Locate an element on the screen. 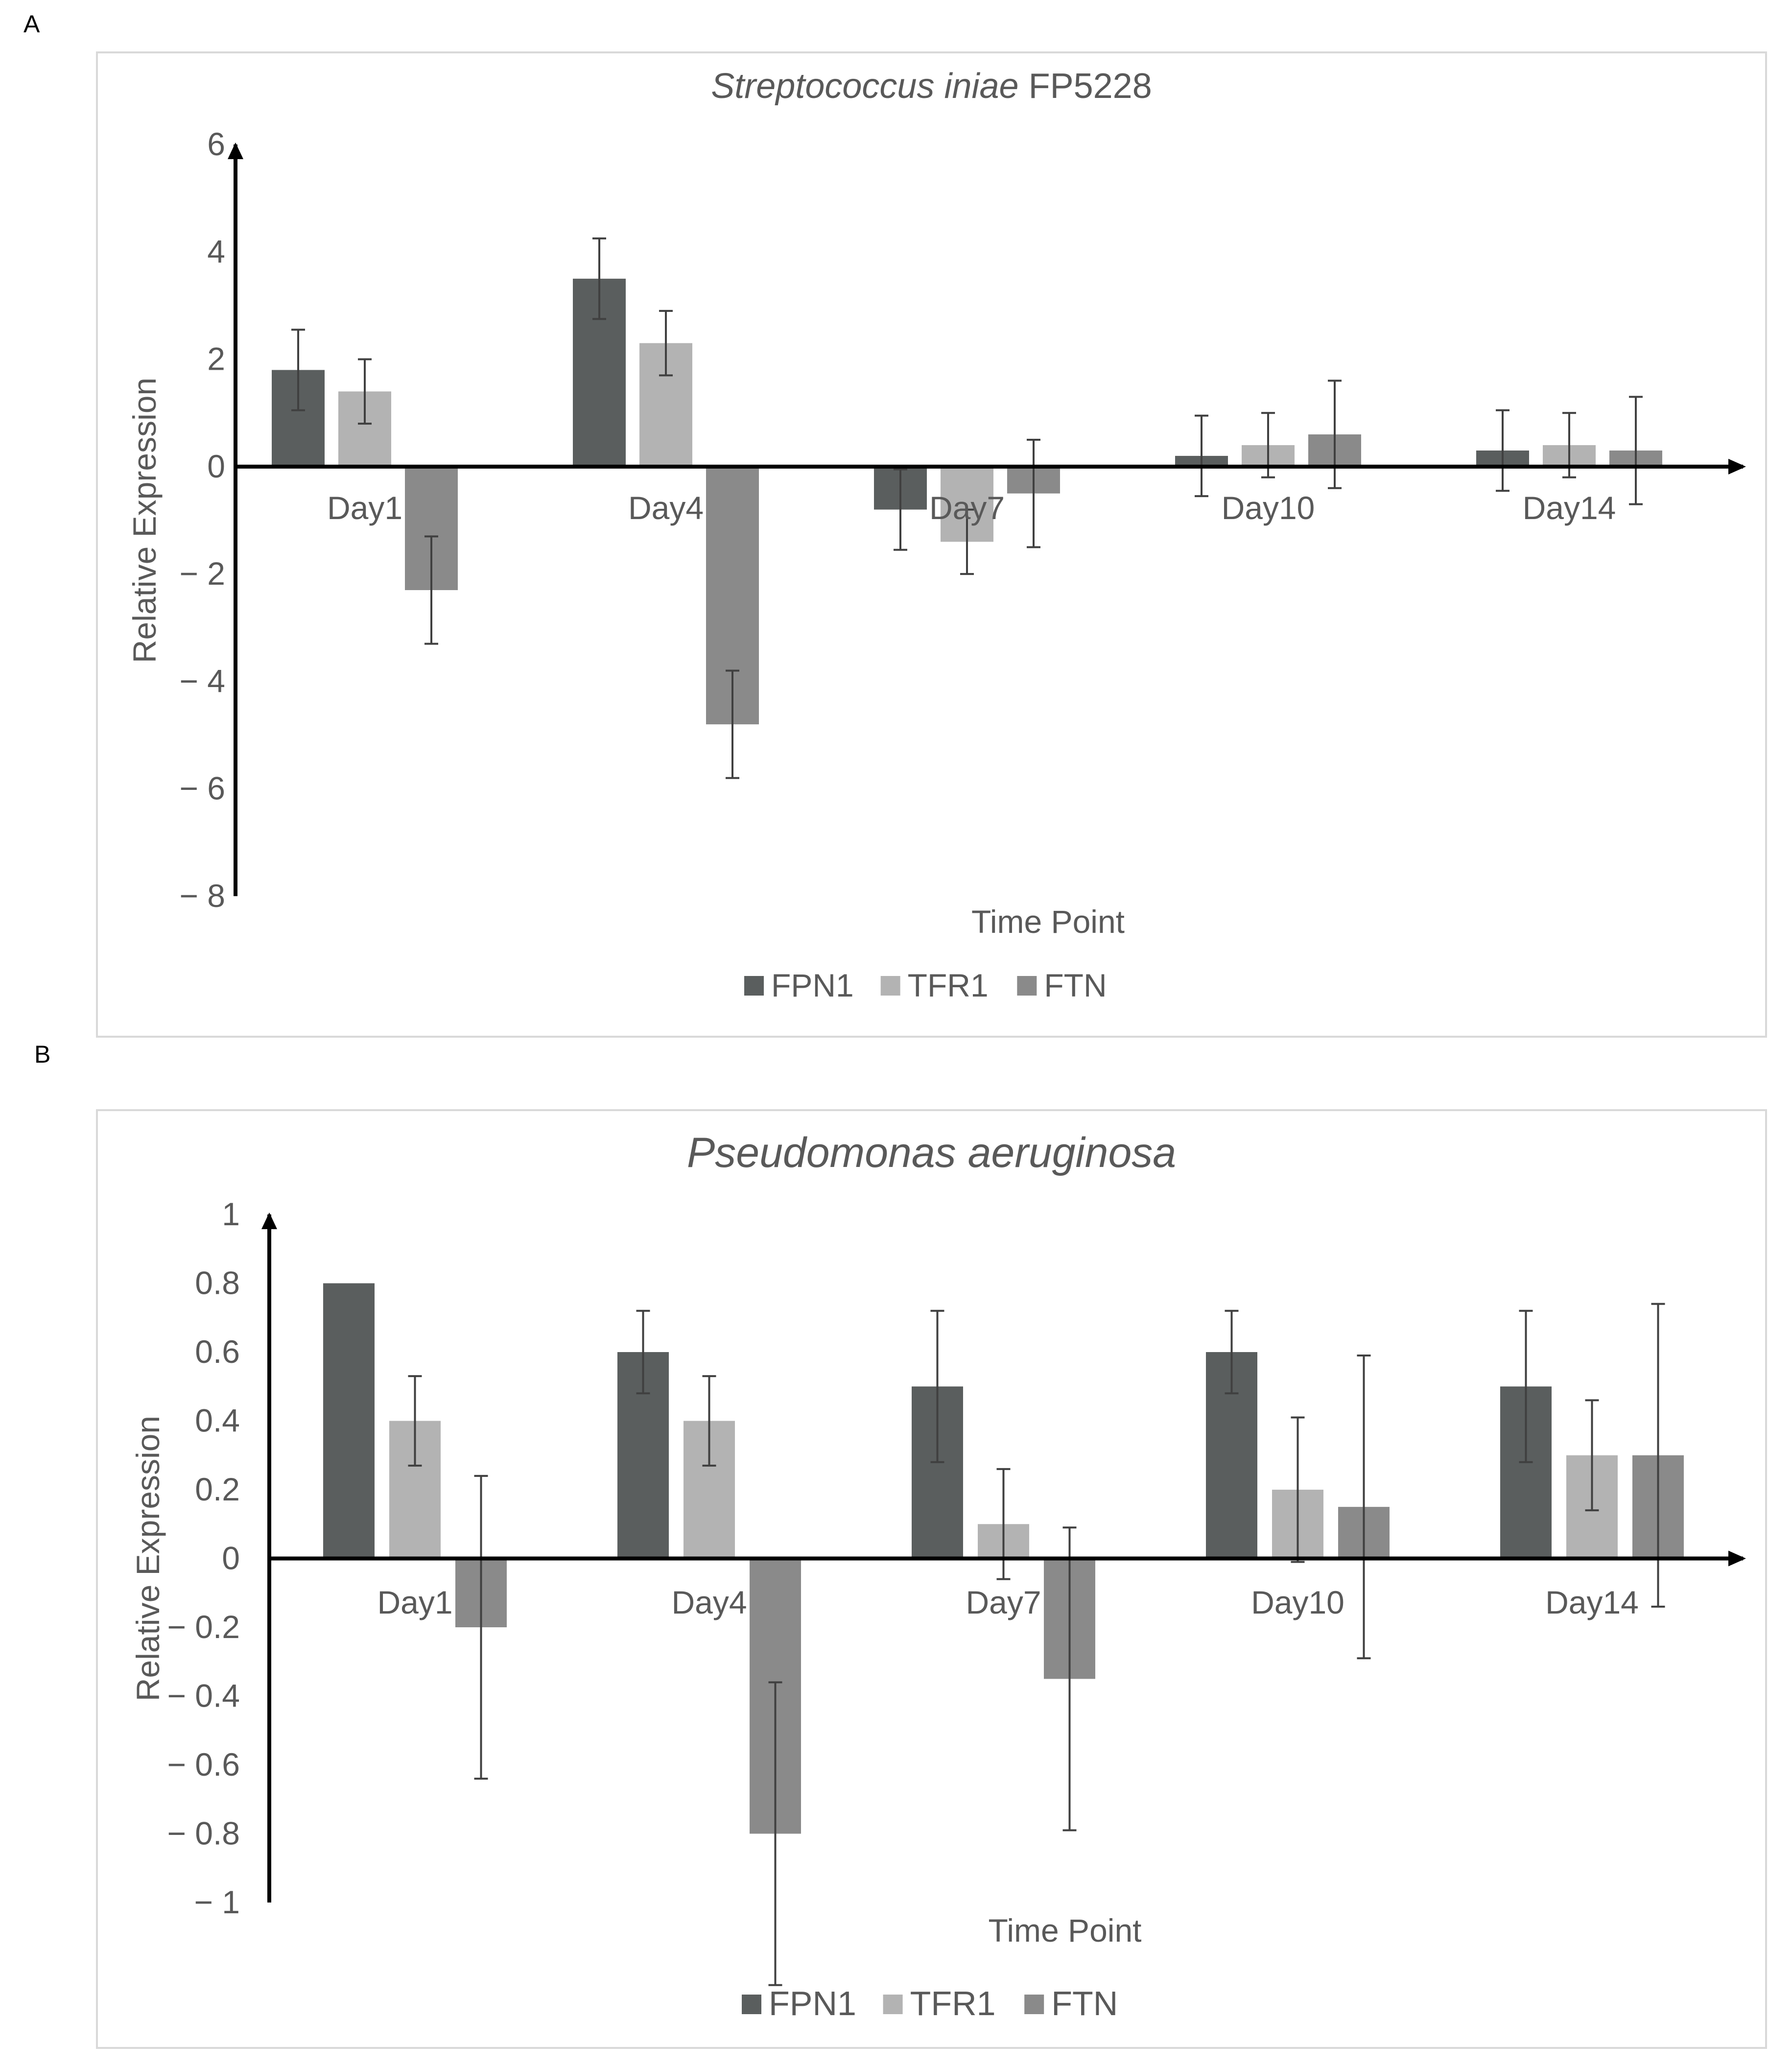  y-tick-label: 0.4 is located at coordinates (218, 1421).